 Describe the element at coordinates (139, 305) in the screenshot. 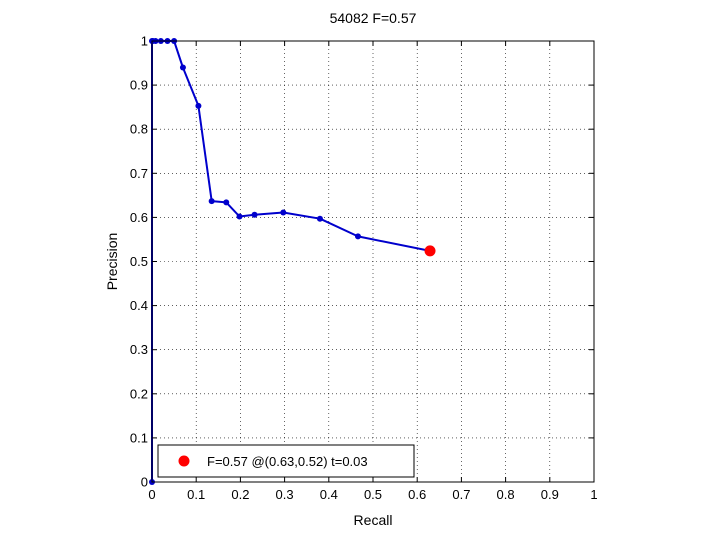

I see `y-tick-label: 0.4` at that location.